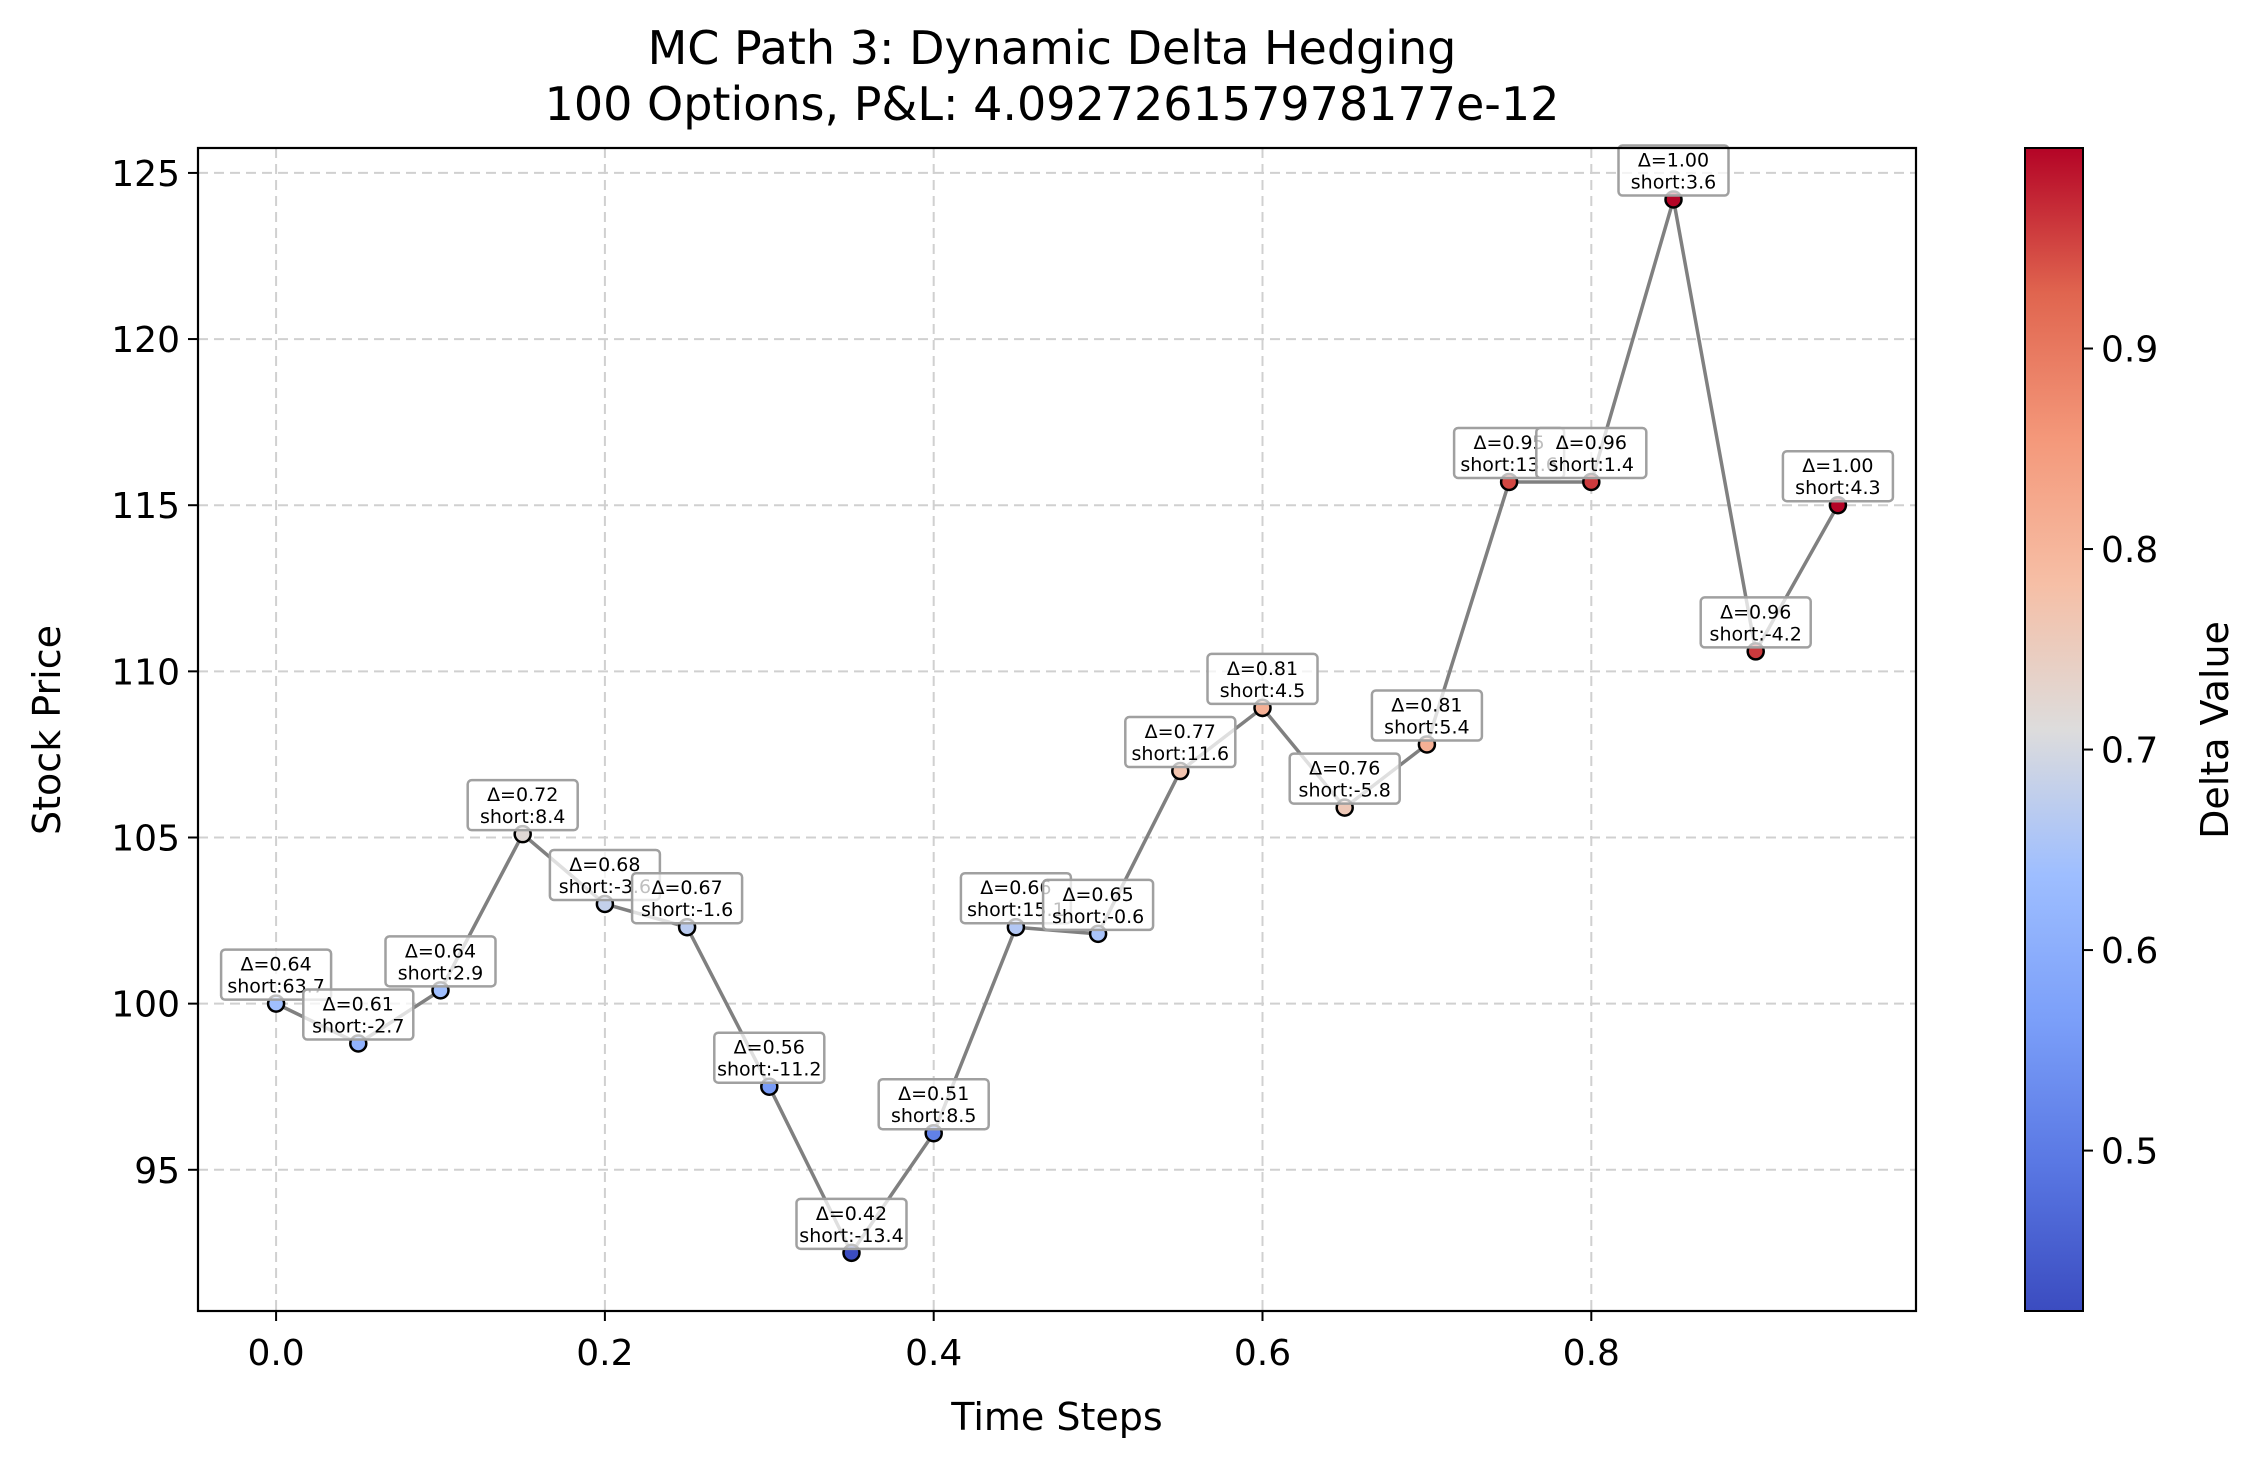  I want to click on colorbar: 0.5 0.6 0.7 0.8 0.9 Delta Value, so click(2130, 729).